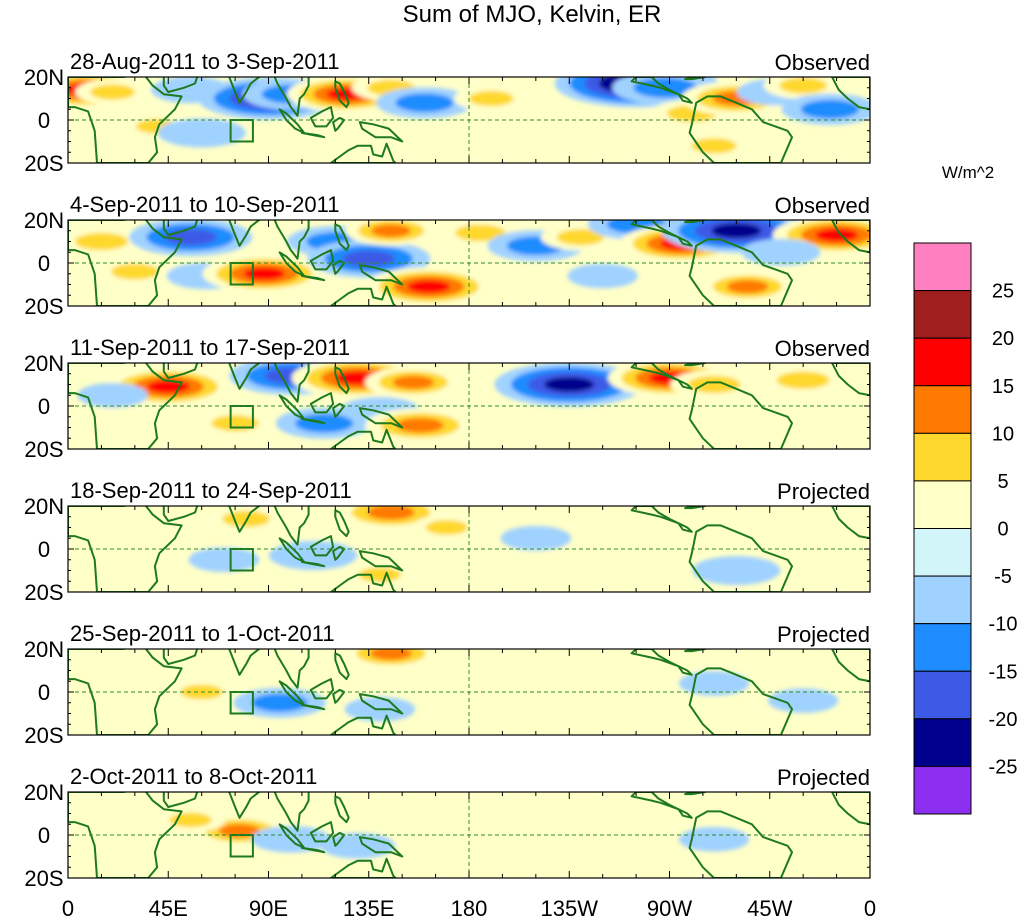 The image size is (1021, 923). I want to click on x-axis: 0 45E 90E 135E 180 135W 90W 45W 0, so click(469, 908).